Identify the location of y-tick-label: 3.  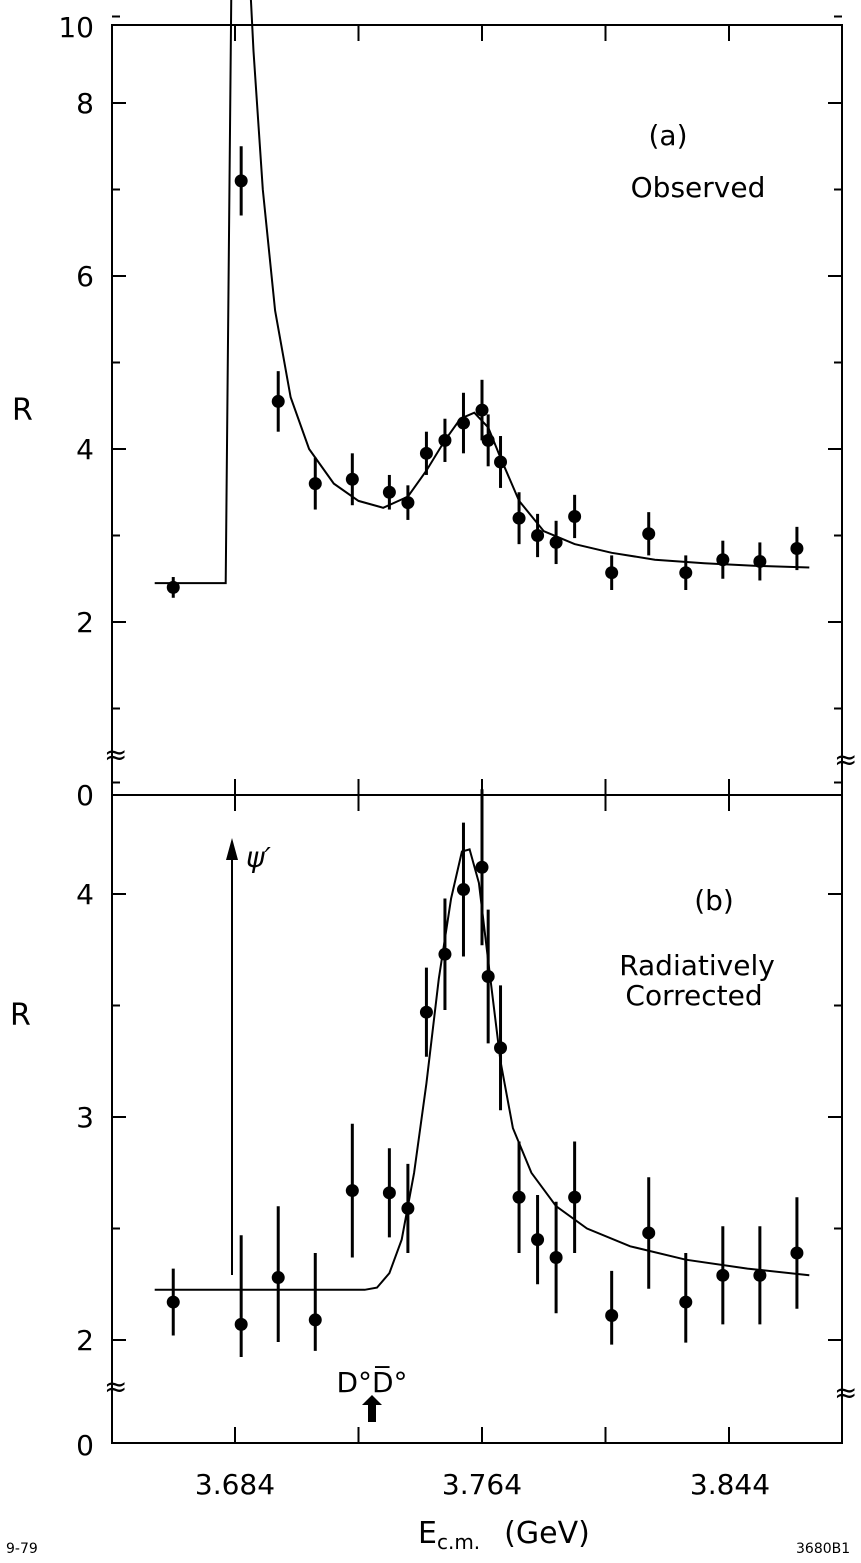
(85, 1117).